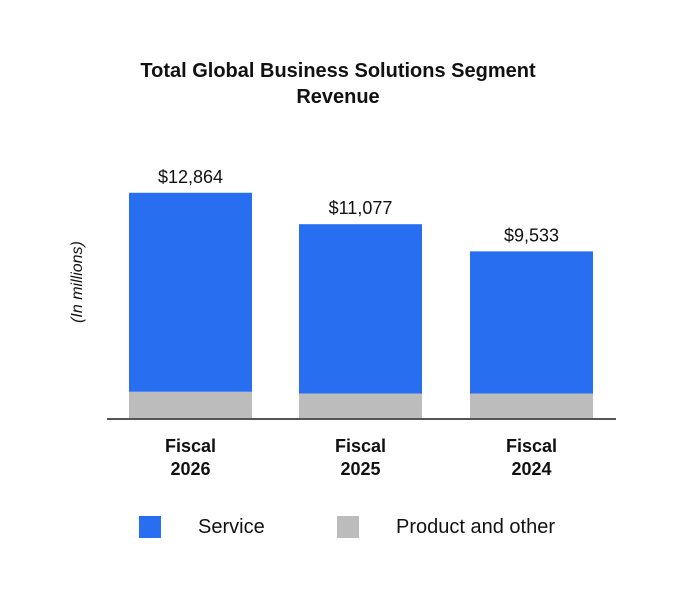 This screenshot has height=612, width=680. I want to click on legend-item-product: Product and other, so click(446, 527).